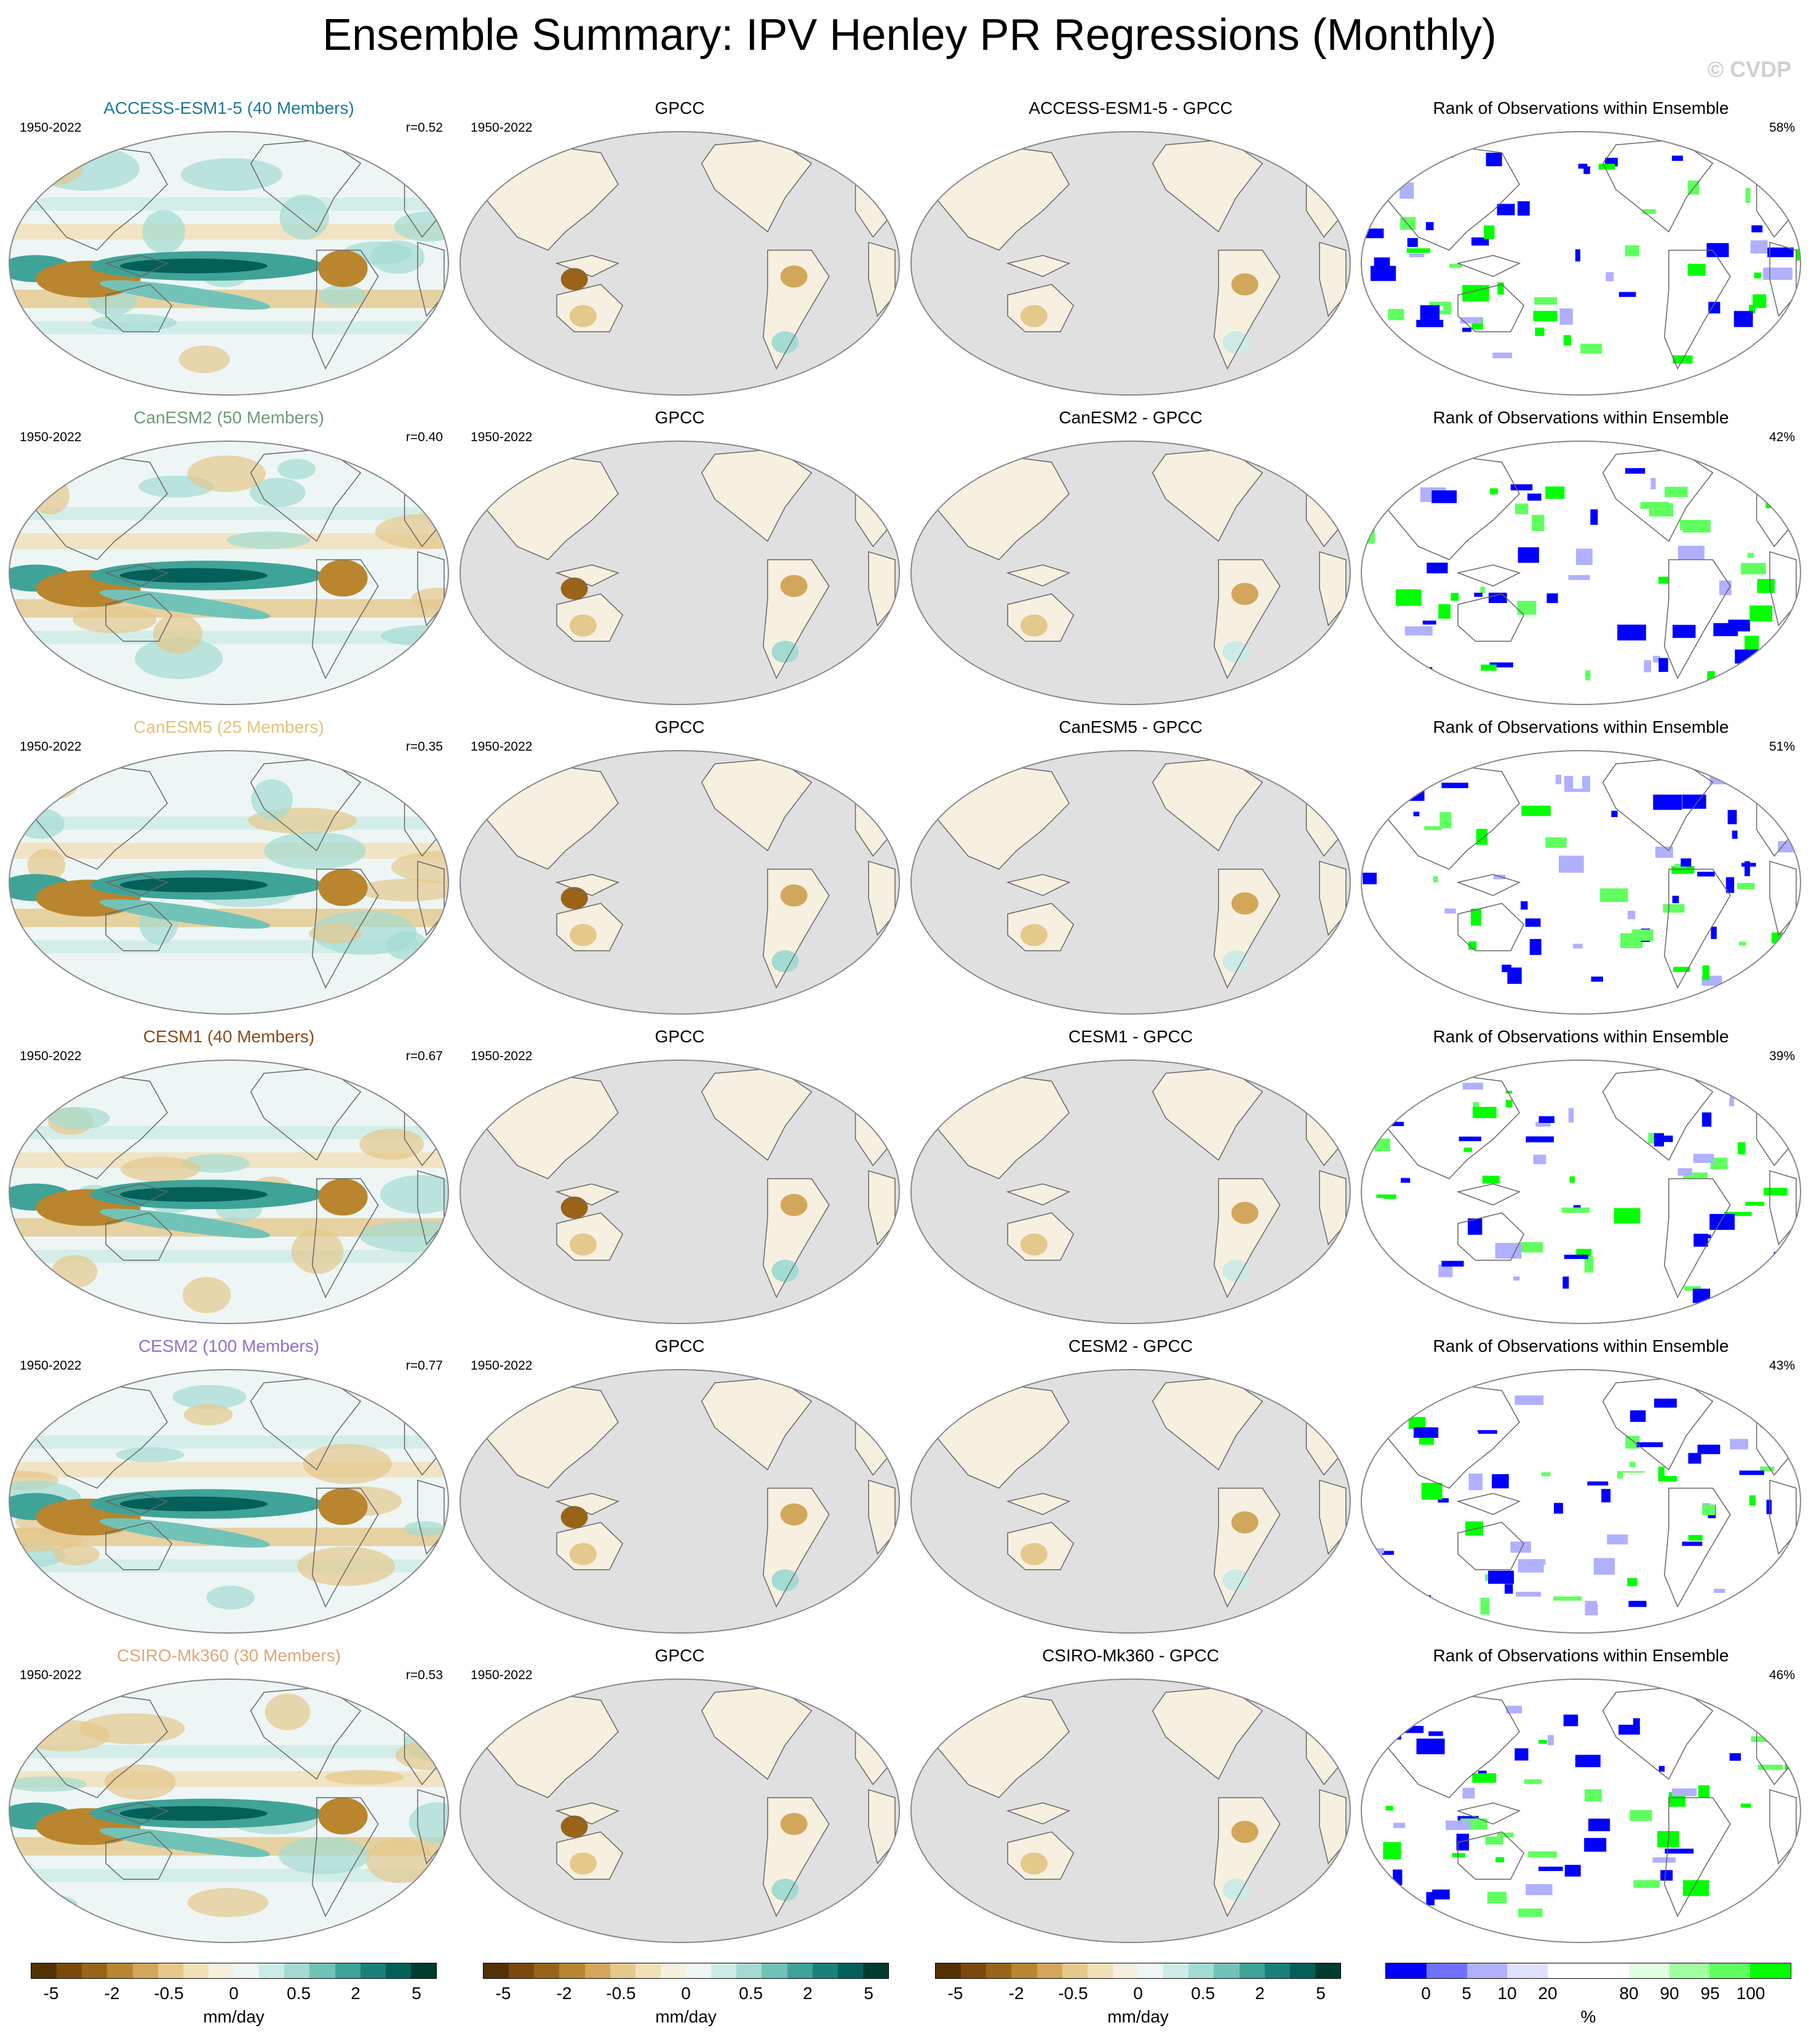  What do you see at coordinates (228, 871) in the screenshot?
I see `map-panel: CanESM5 (25 Members) 1950-2022 r=0.35` at bounding box center [228, 871].